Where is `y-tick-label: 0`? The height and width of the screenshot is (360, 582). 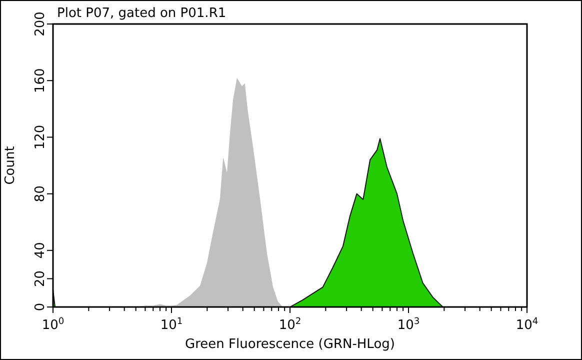
y-tick-label: 0 is located at coordinates (40, 307).